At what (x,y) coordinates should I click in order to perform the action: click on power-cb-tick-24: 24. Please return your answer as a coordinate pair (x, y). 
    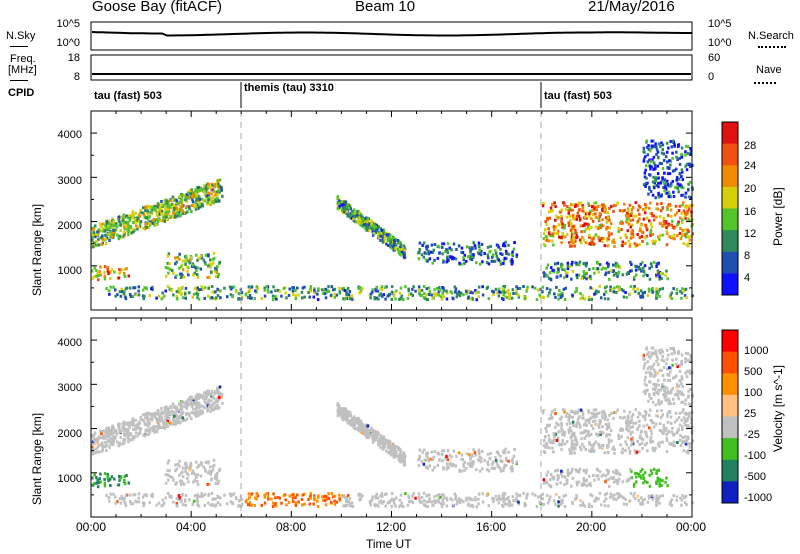
    Looking at the image, I should click on (750, 166).